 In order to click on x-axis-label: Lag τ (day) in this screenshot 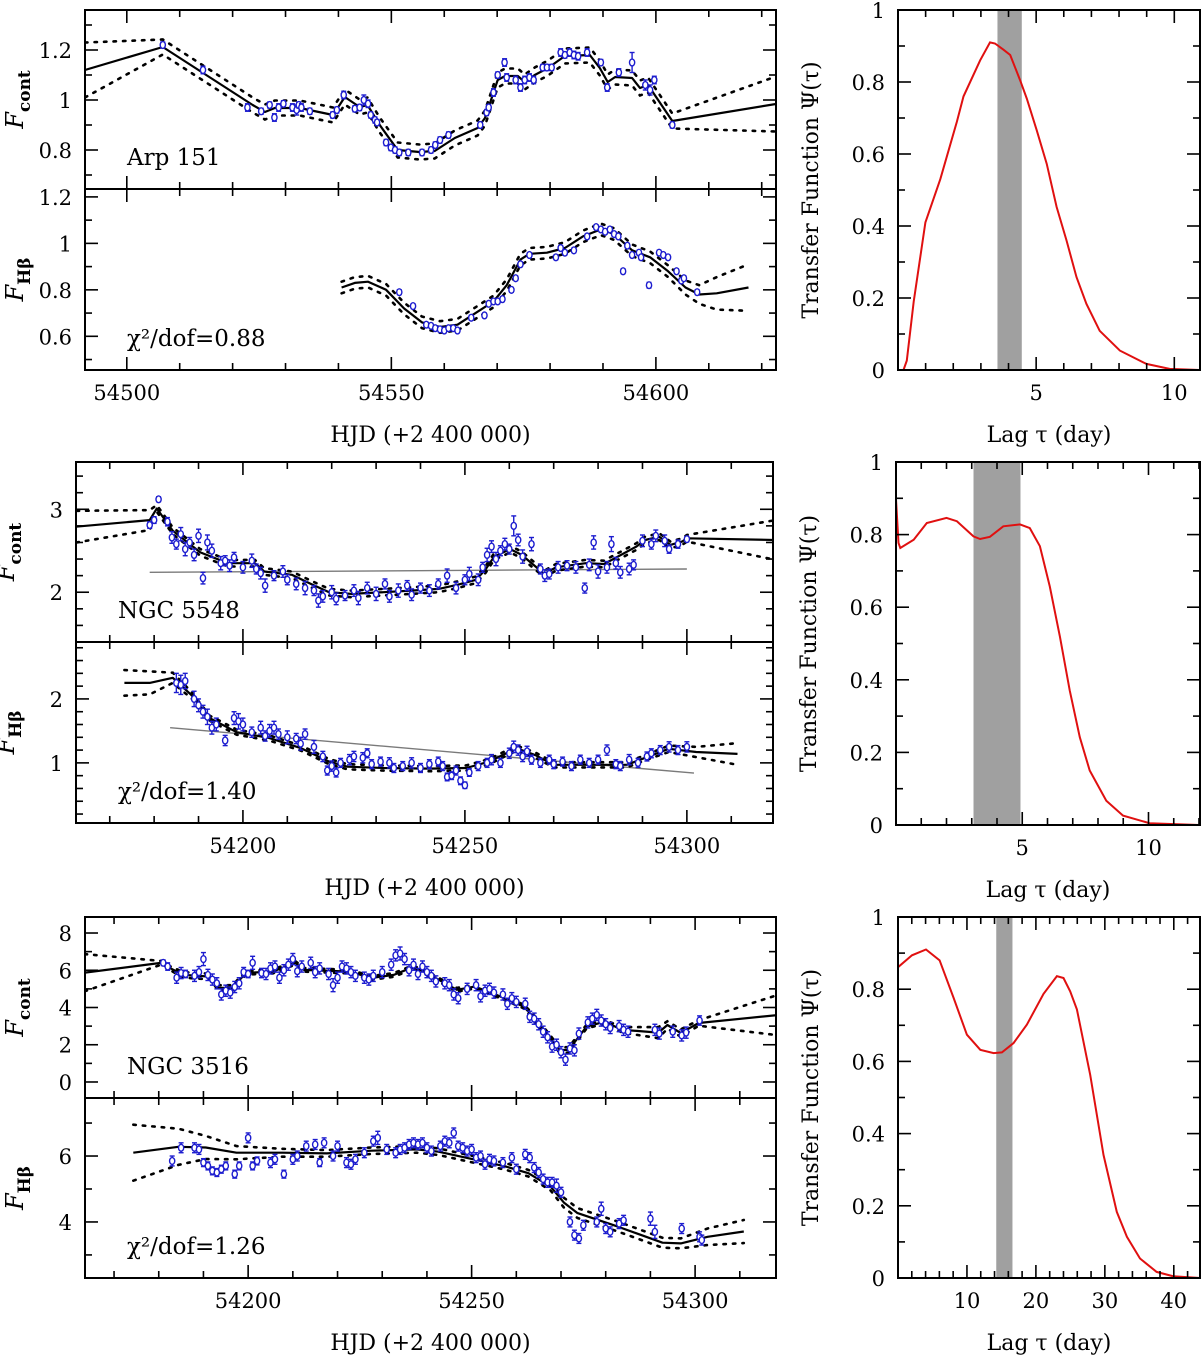, I will do `click(1049, 1343)`.